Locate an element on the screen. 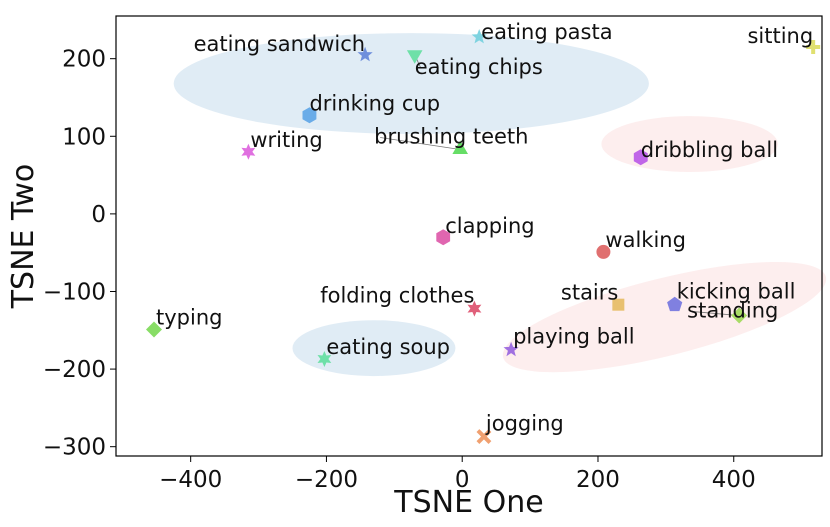 Image resolution: width=830 pixels, height=527 pixels. x-tick-label: 200 is located at coordinates (598, 480).